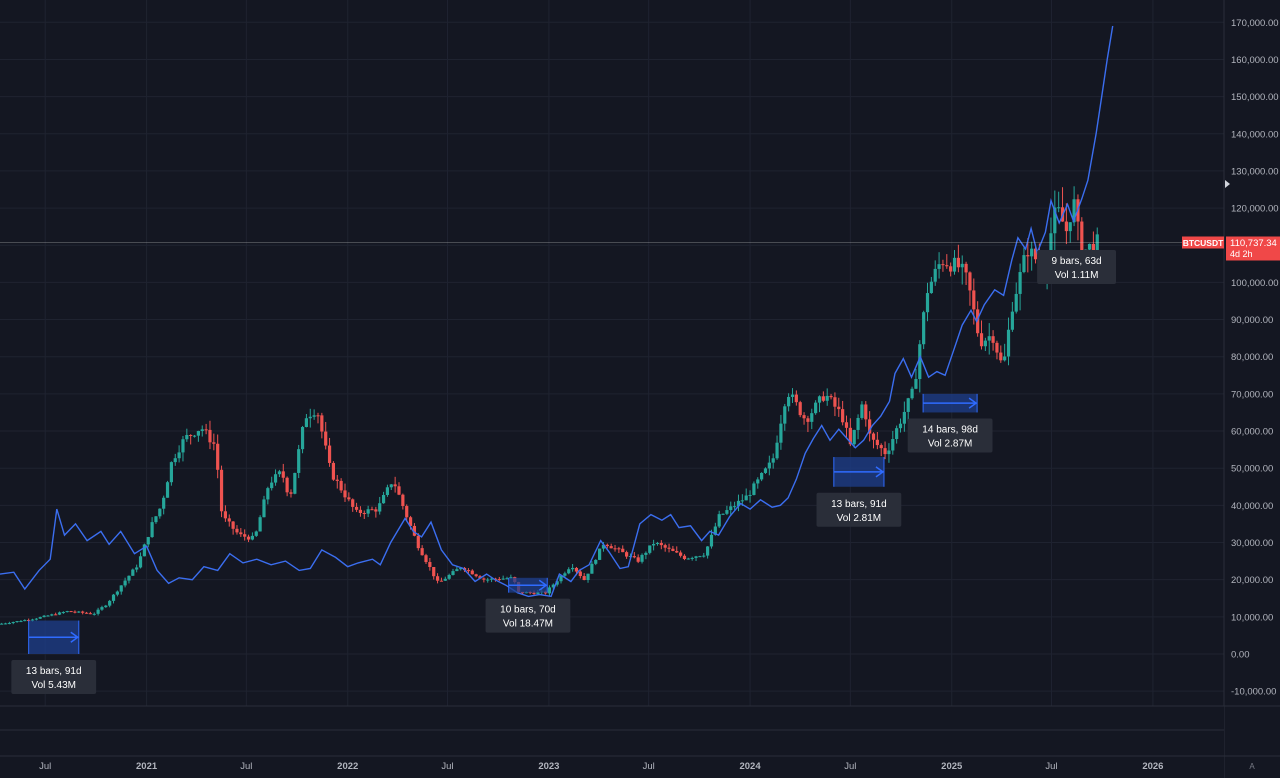 The height and width of the screenshot is (778, 1280). I want to click on measurement: 13 bars, 91d Vol 2.81M, so click(859, 492).